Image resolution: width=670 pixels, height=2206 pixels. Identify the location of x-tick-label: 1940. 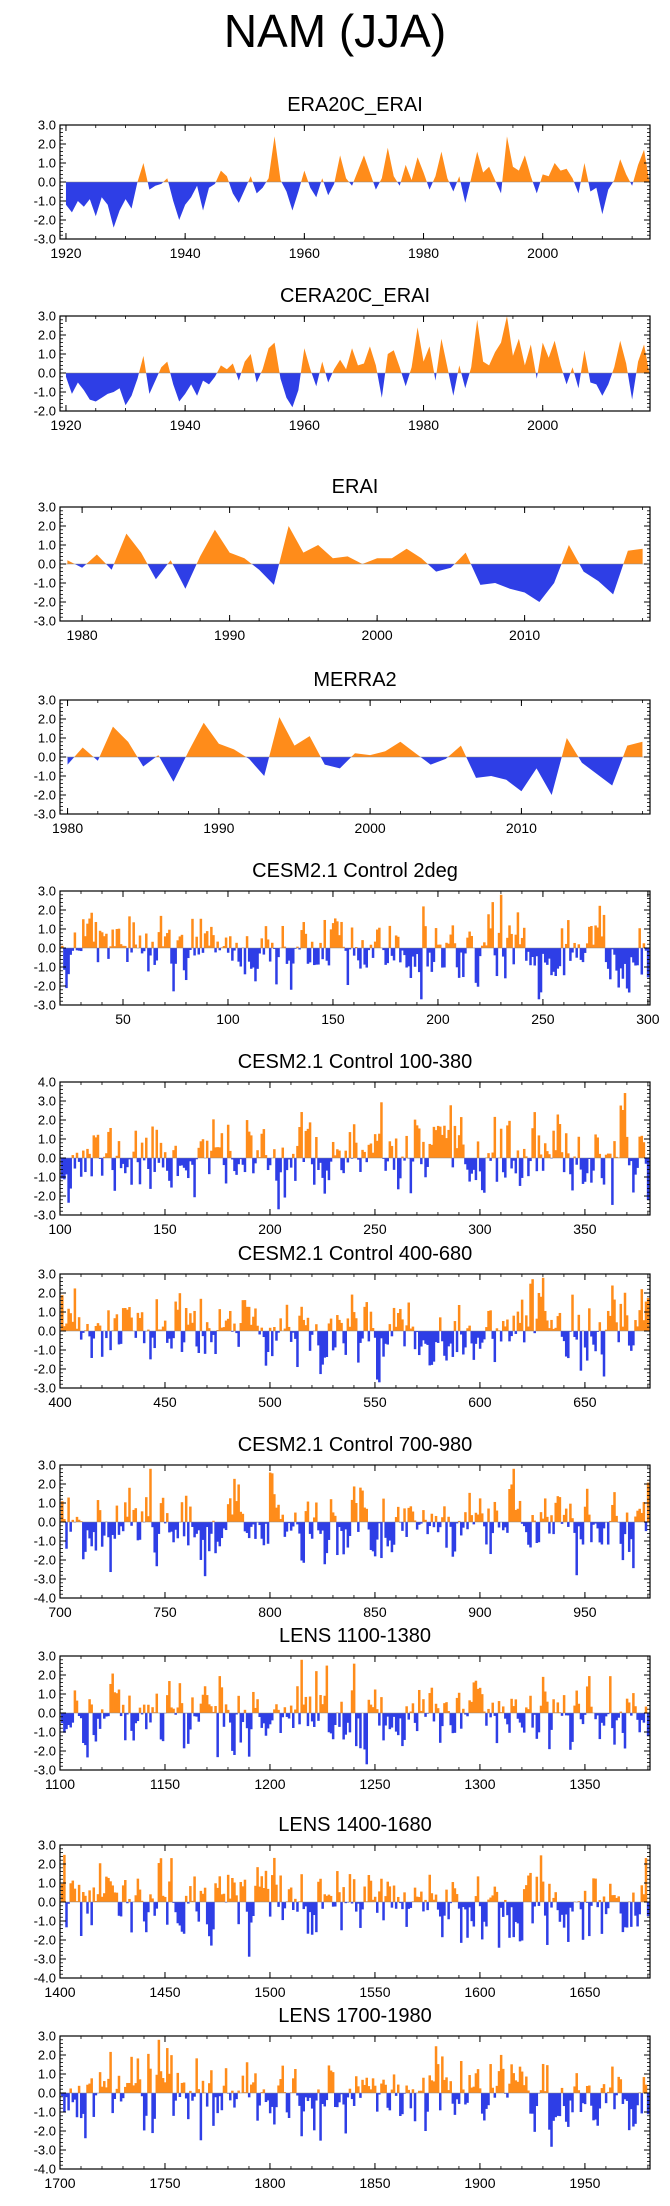
(185, 425).